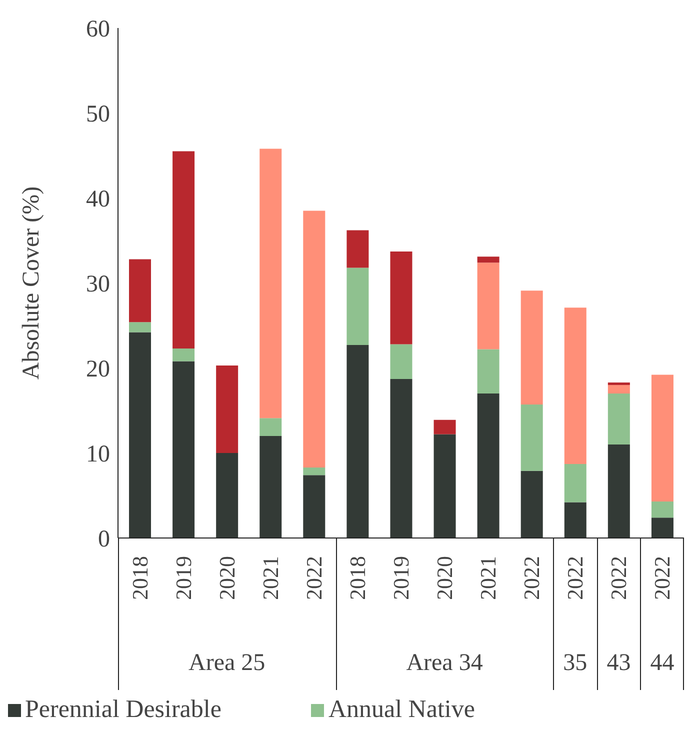 The width and height of the screenshot is (696, 742). What do you see at coordinates (444, 663) in the screenshot?
I see `text: Area 34` at bounding box center [444, 663].